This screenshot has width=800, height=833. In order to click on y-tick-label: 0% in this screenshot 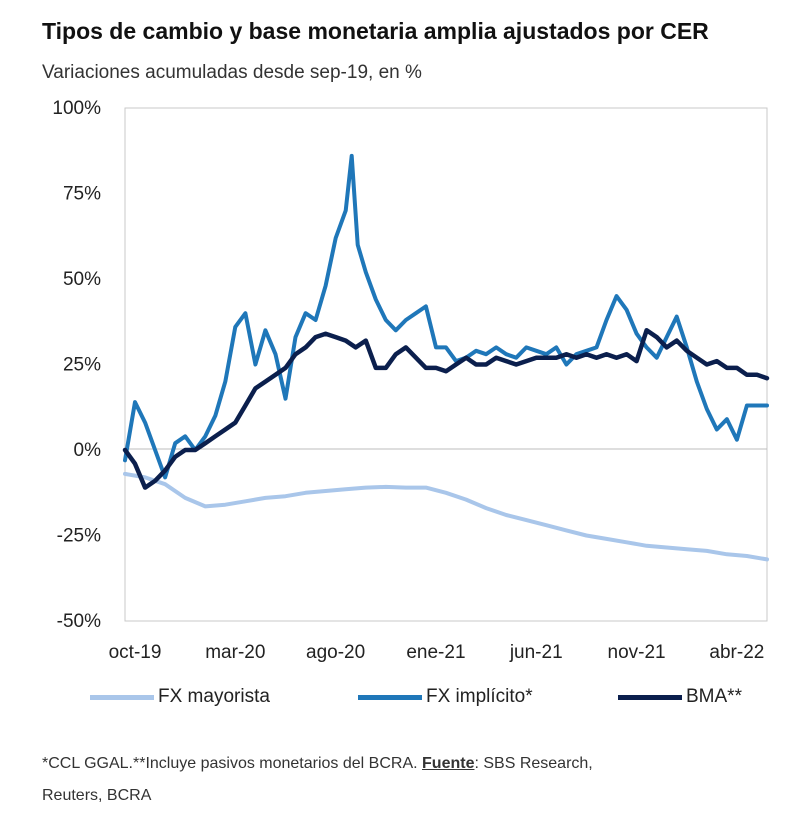, I will do `click(88, 450)`.